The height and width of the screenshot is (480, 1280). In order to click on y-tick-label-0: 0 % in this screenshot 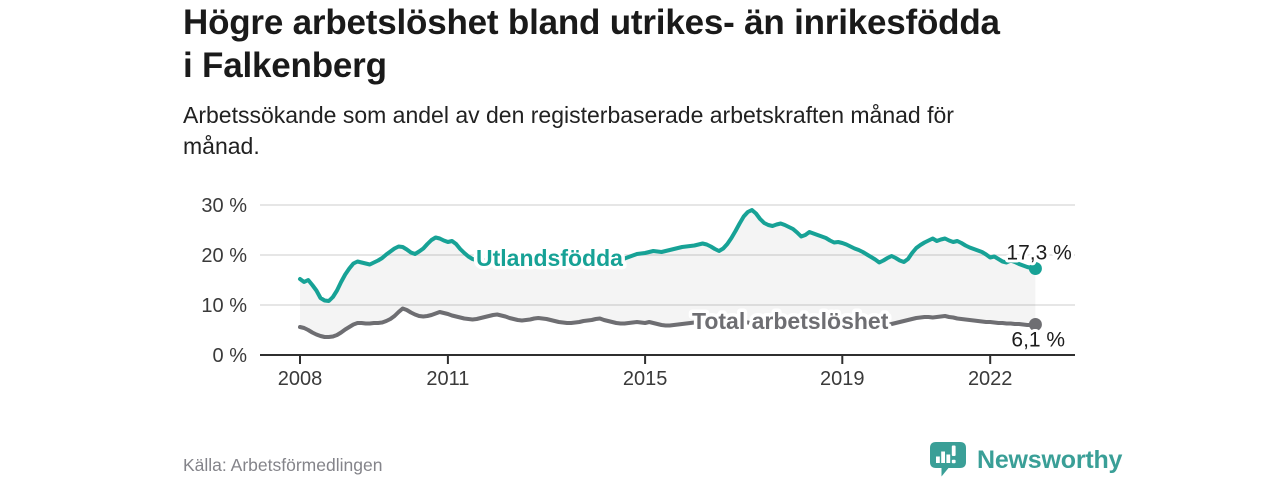, I will do `click(230, 356)`.